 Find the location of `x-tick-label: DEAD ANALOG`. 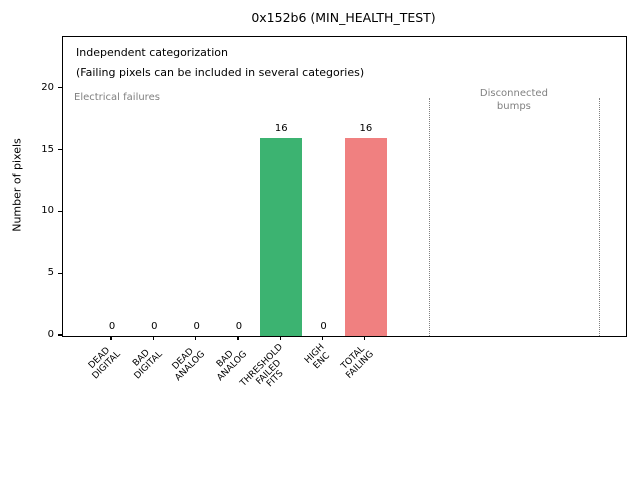

x-tick-label: DEAD ANALOG is located at coordinates (188, 364).